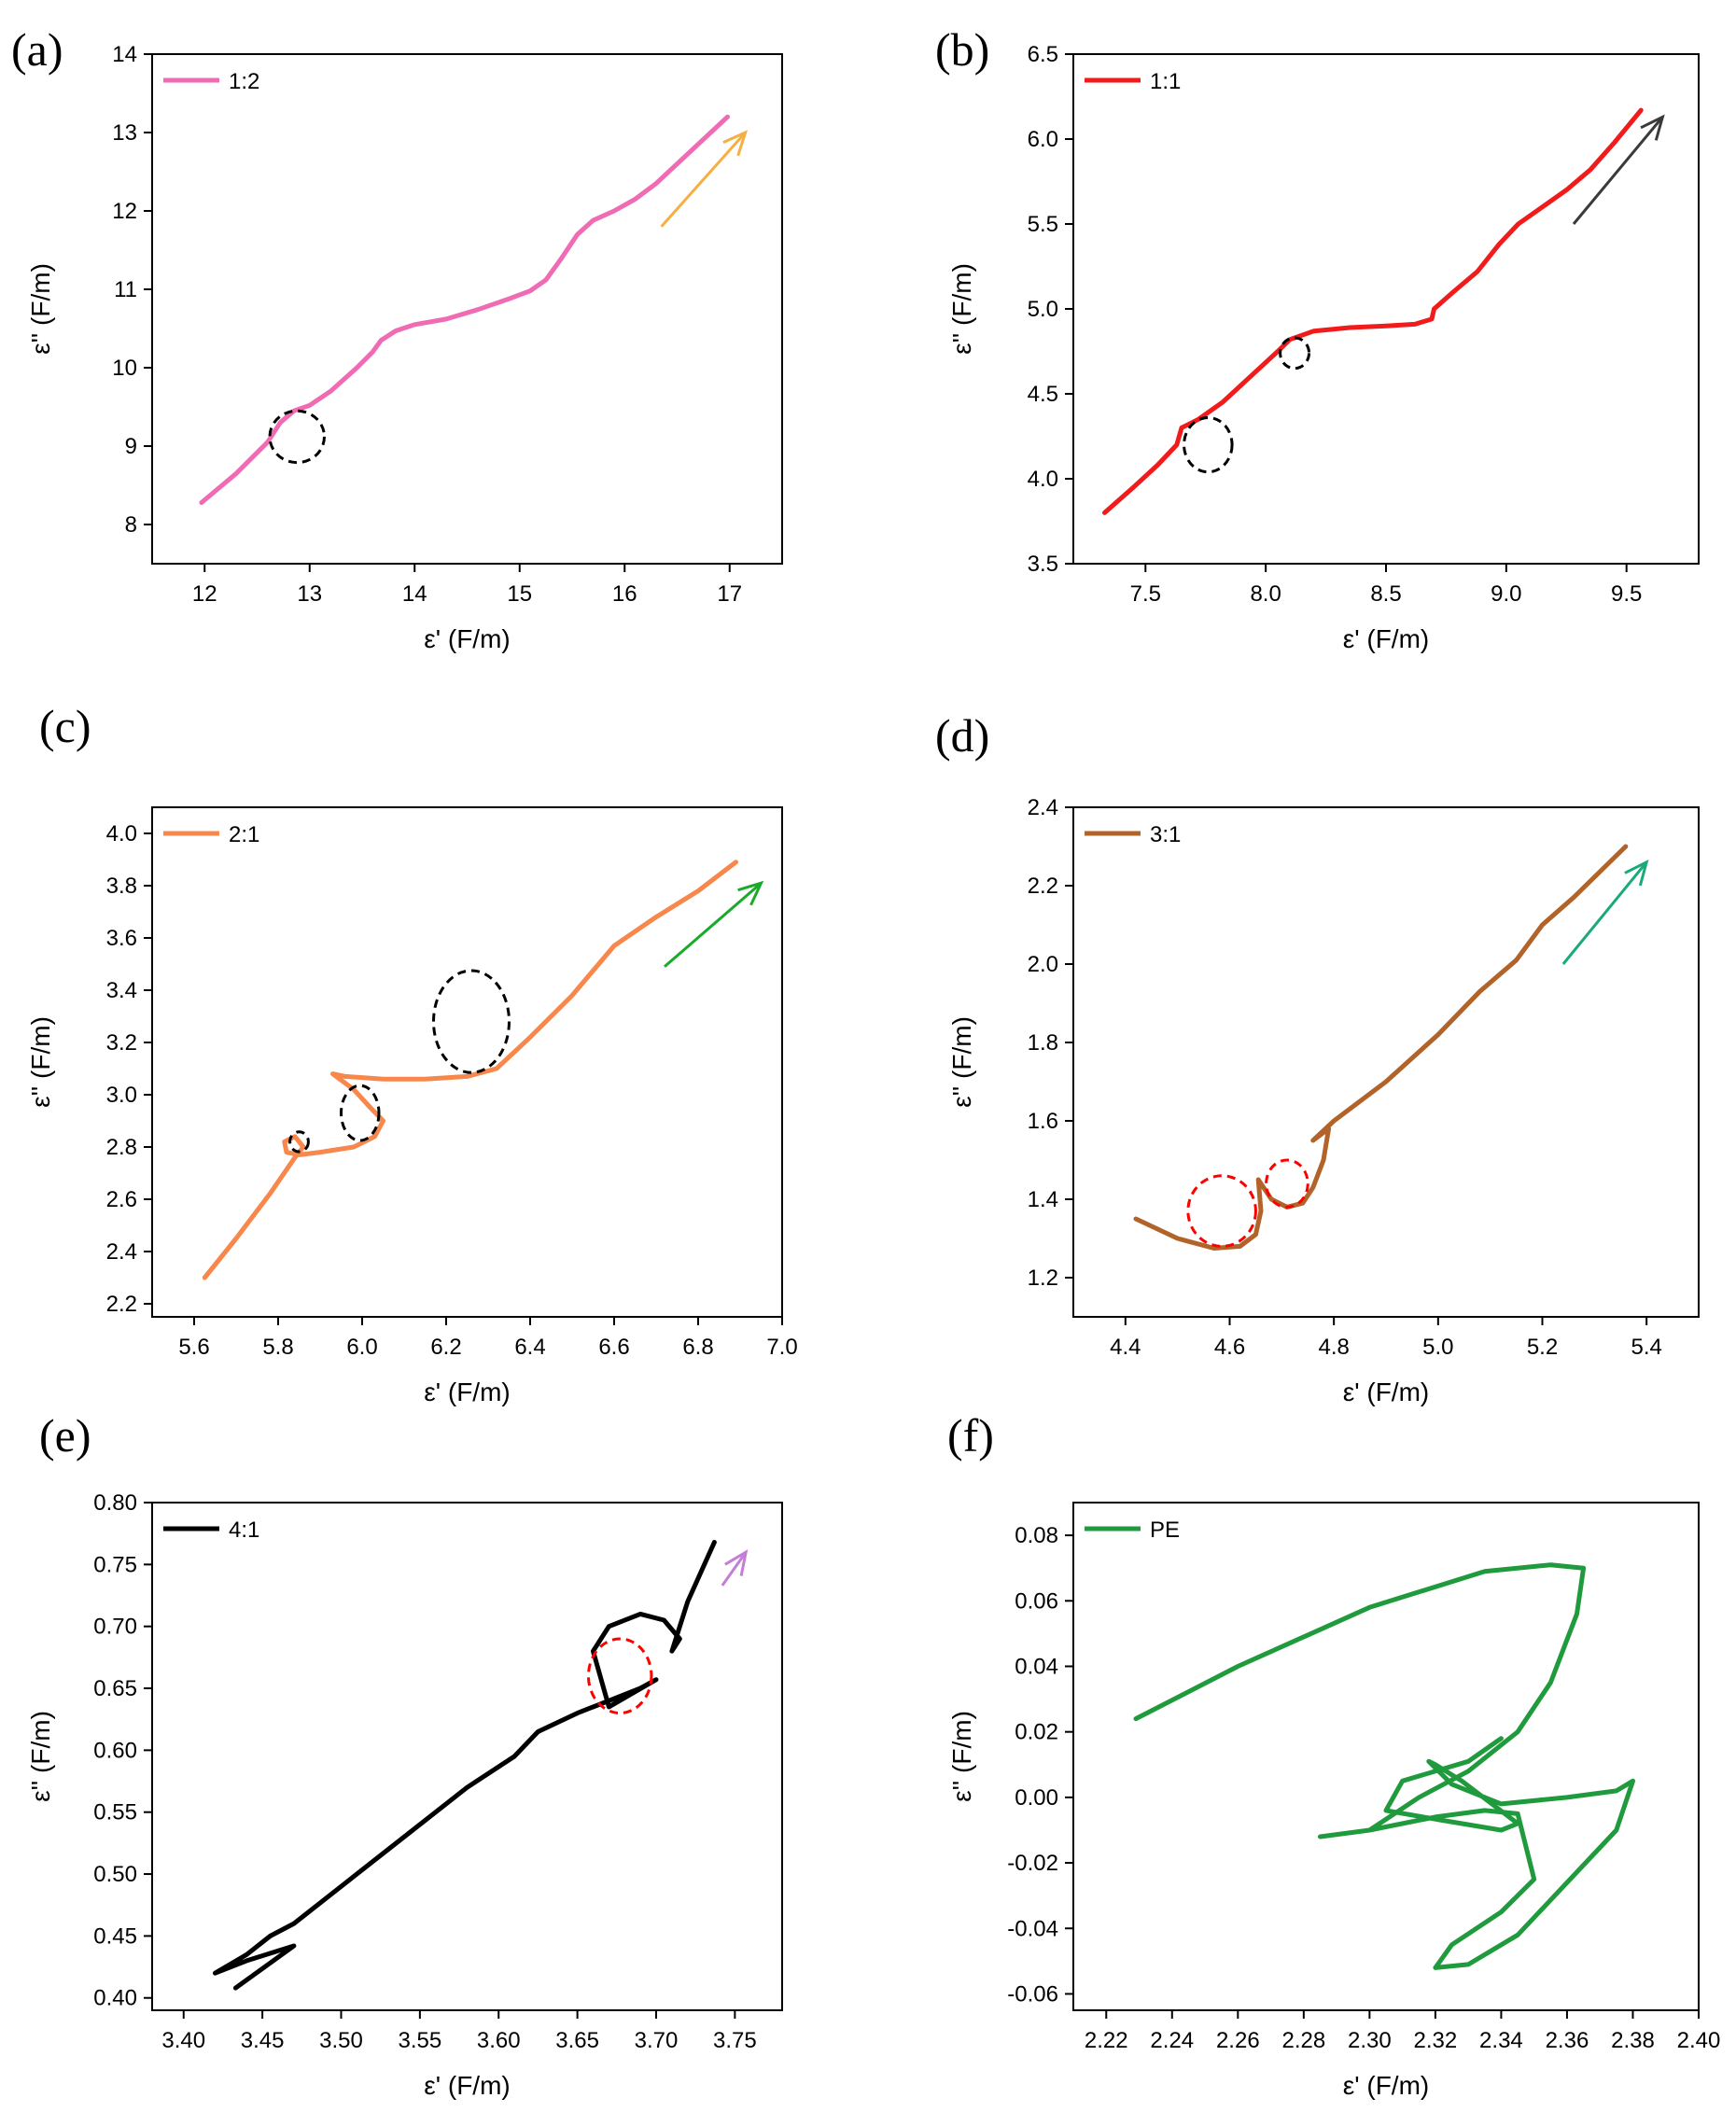  I want to click on y-tick-label: 4.0, so click(121, 833).